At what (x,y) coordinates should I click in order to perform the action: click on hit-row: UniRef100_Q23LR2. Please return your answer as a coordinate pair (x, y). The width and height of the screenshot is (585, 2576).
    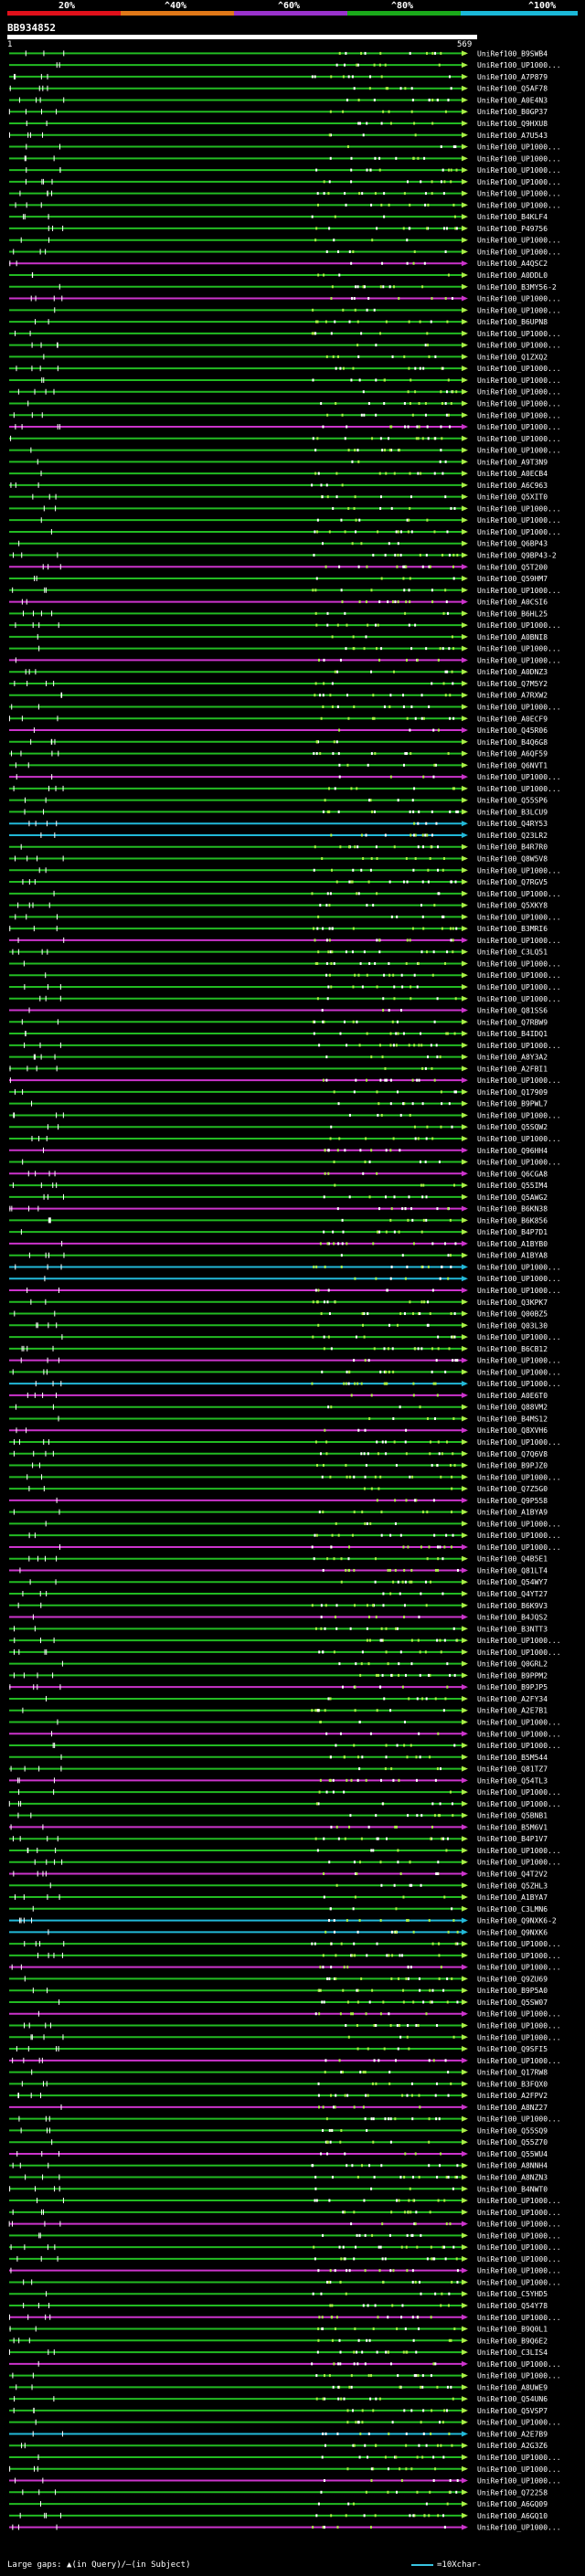
    Looking at the image, I should click on (279, 836).